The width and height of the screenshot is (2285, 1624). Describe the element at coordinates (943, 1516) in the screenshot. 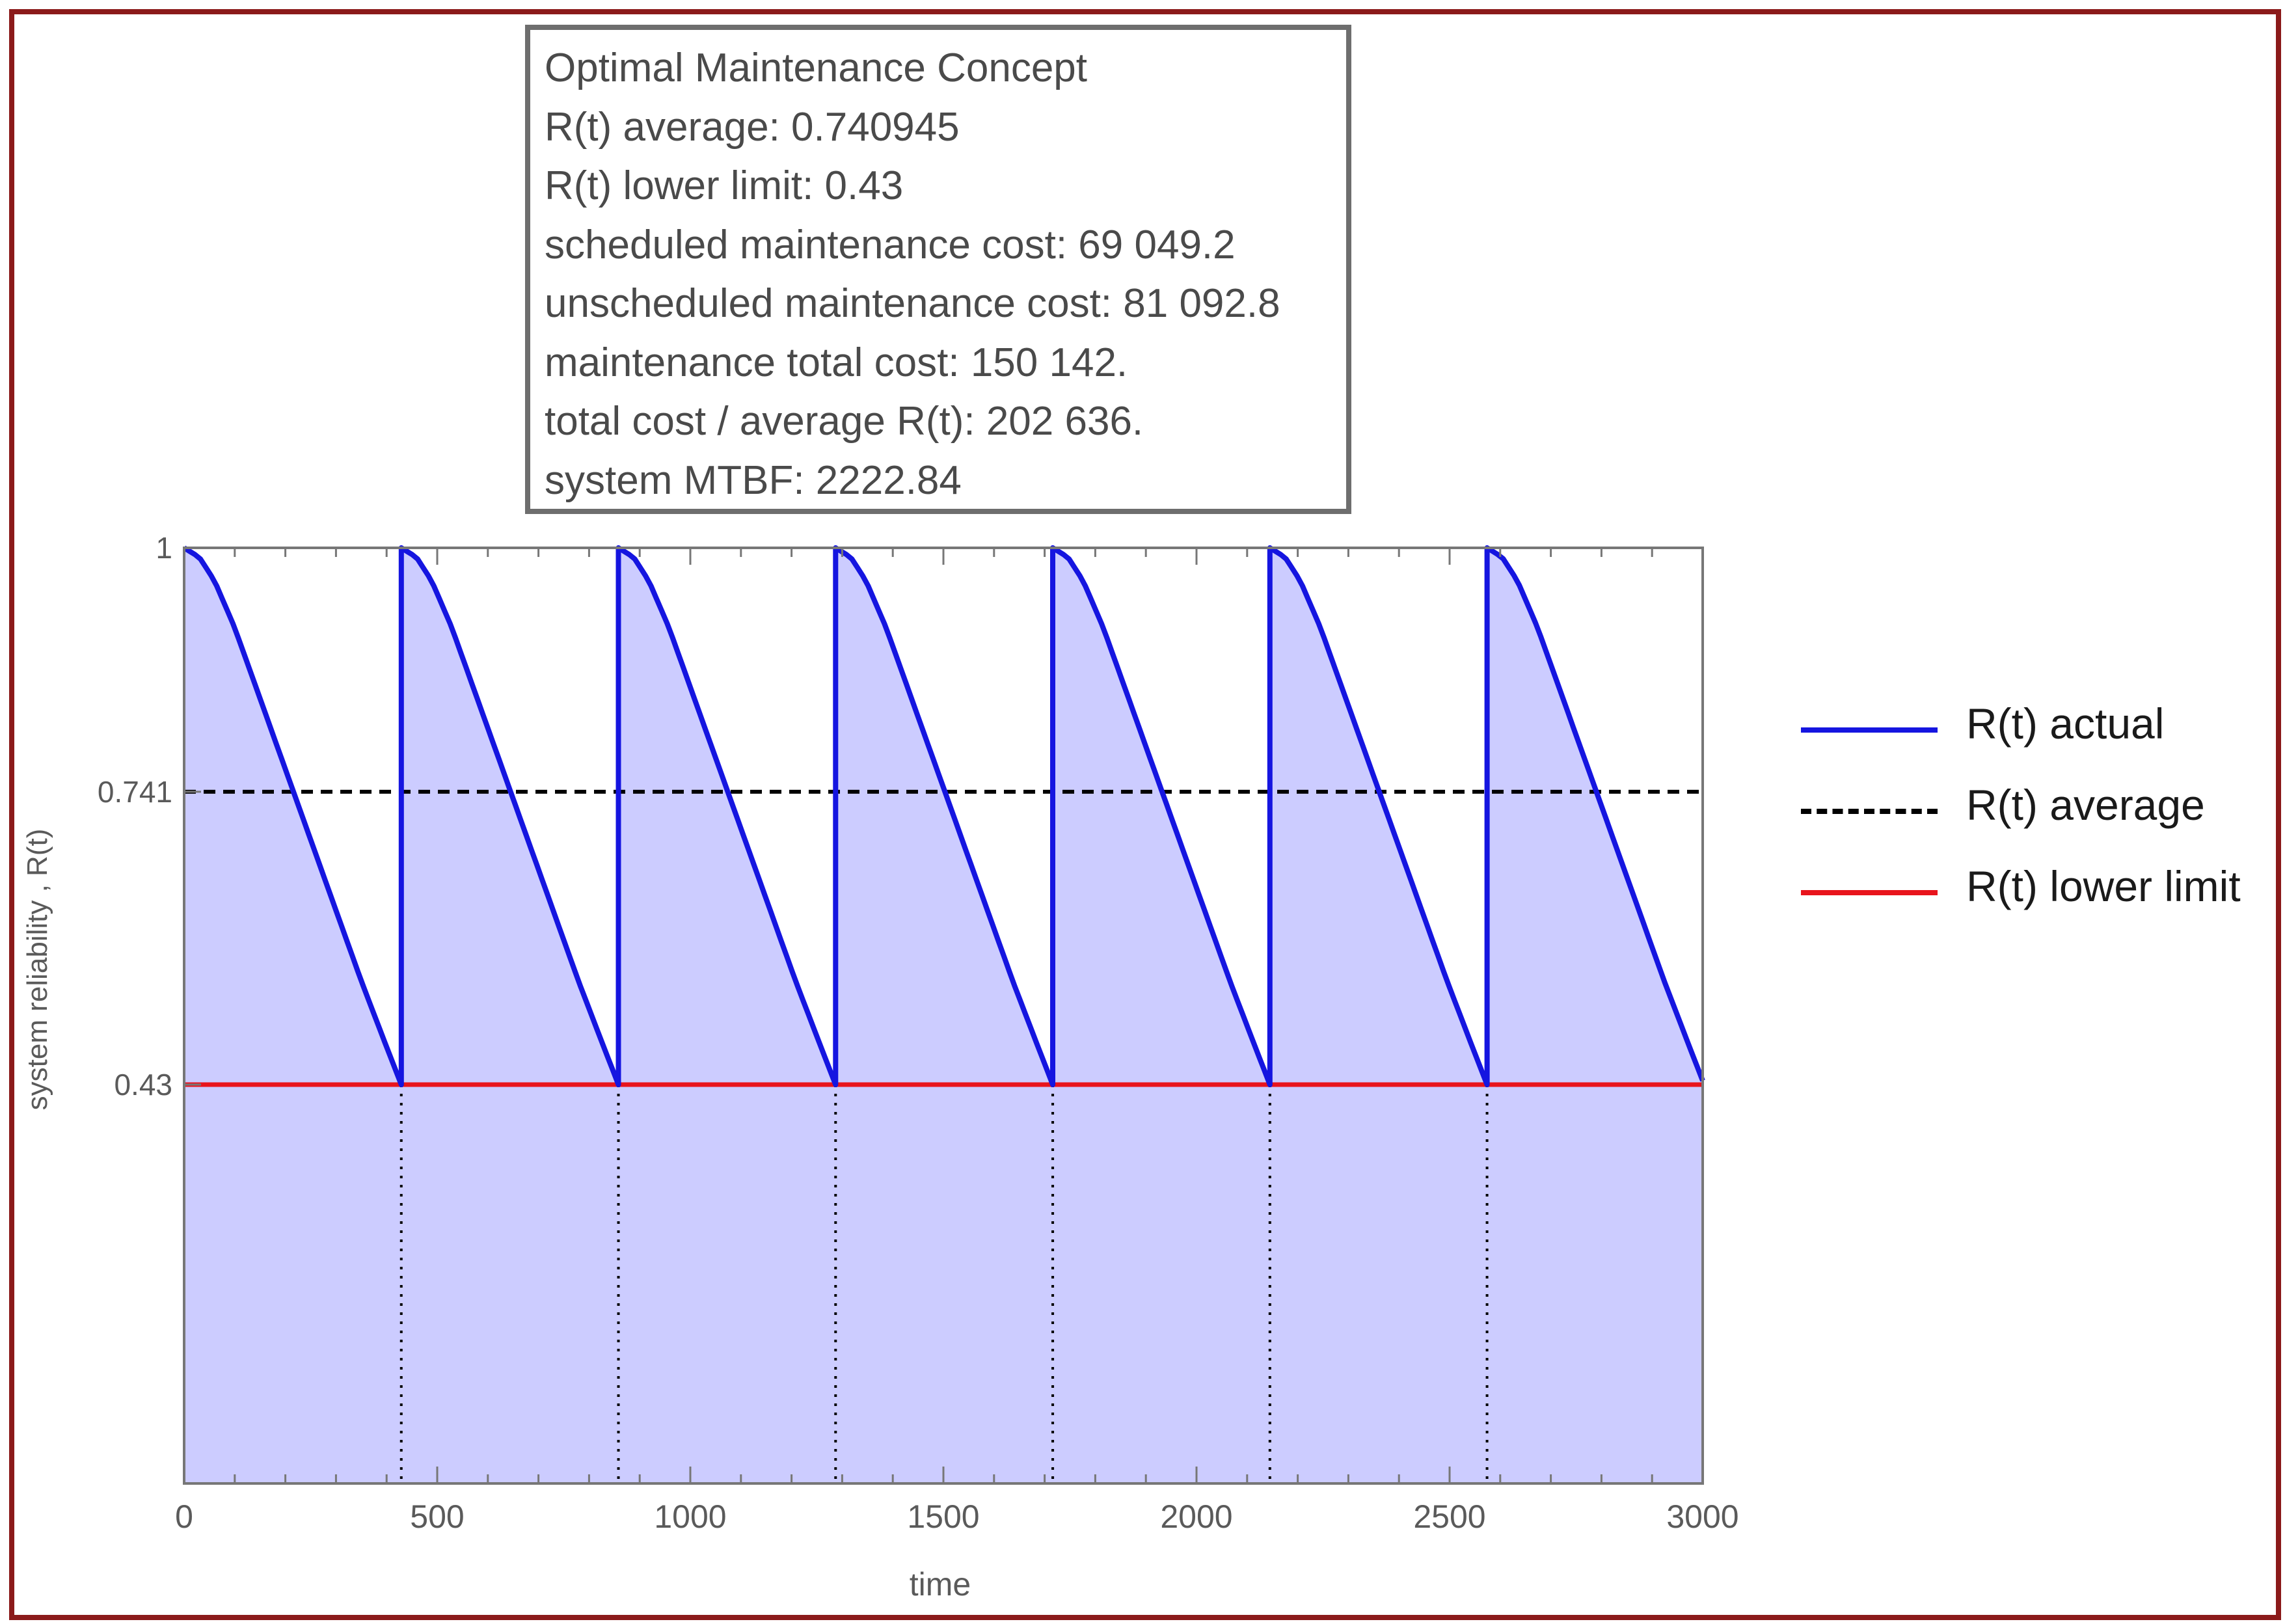

I see `x-tick-label: 1500` at that location.